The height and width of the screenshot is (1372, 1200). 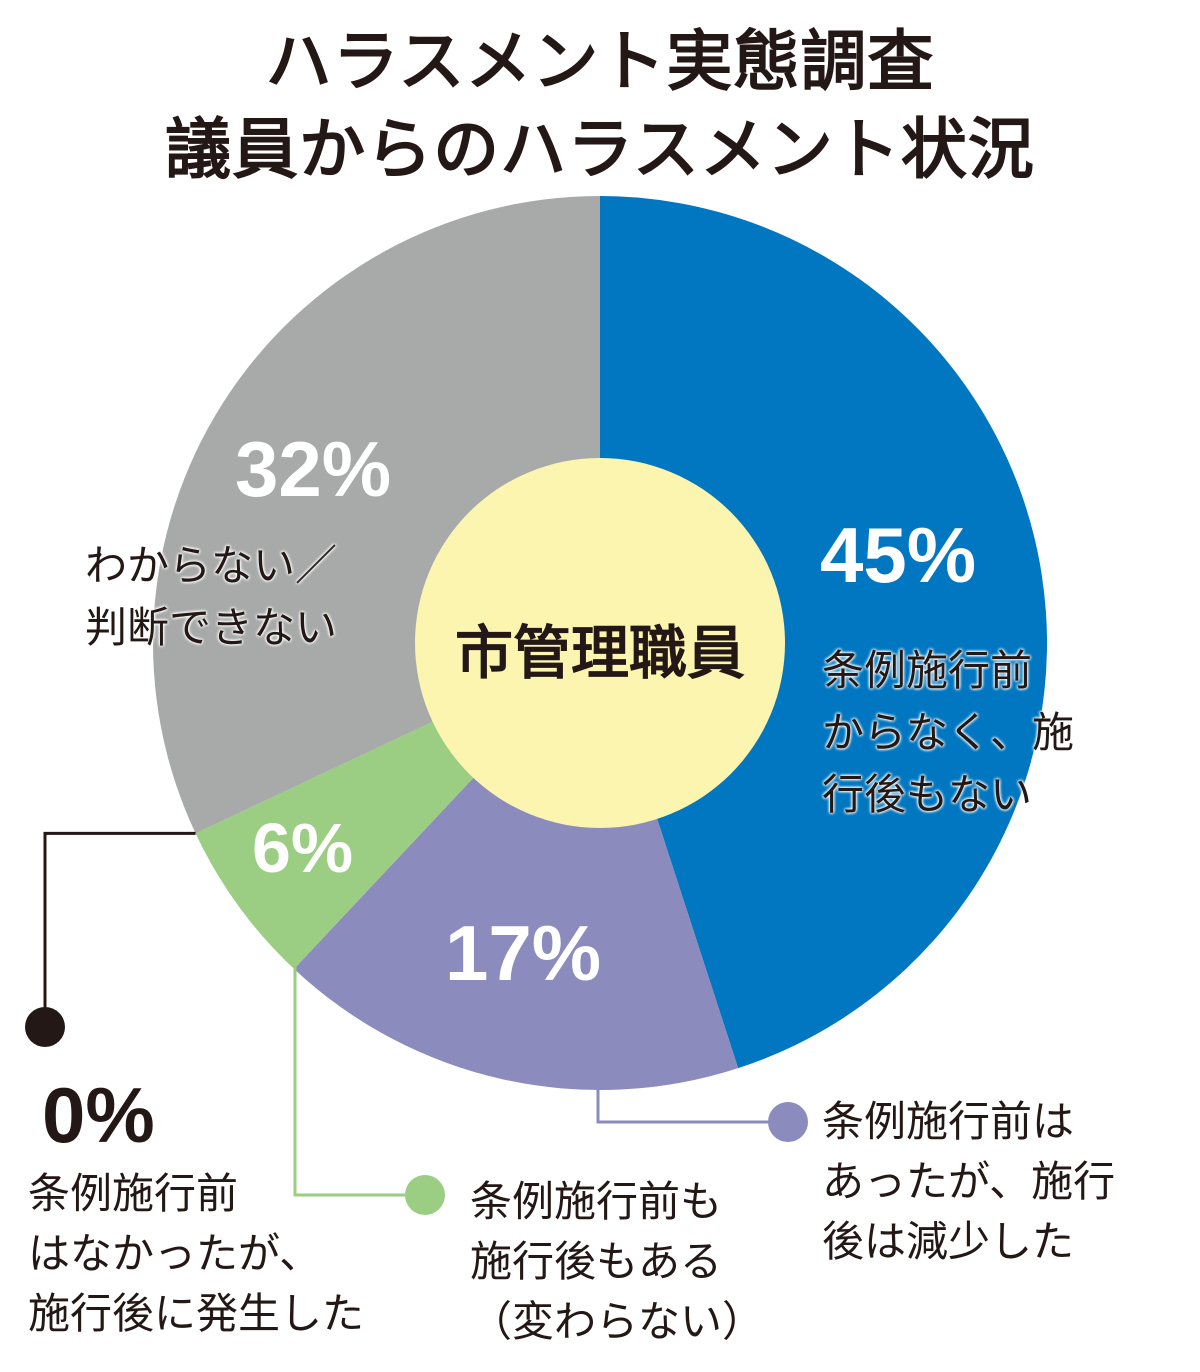 What do you see at coordinates (599, 653) in the screenshot?
I see `center-label: 市管理職員` at bounding box center [599, 653].